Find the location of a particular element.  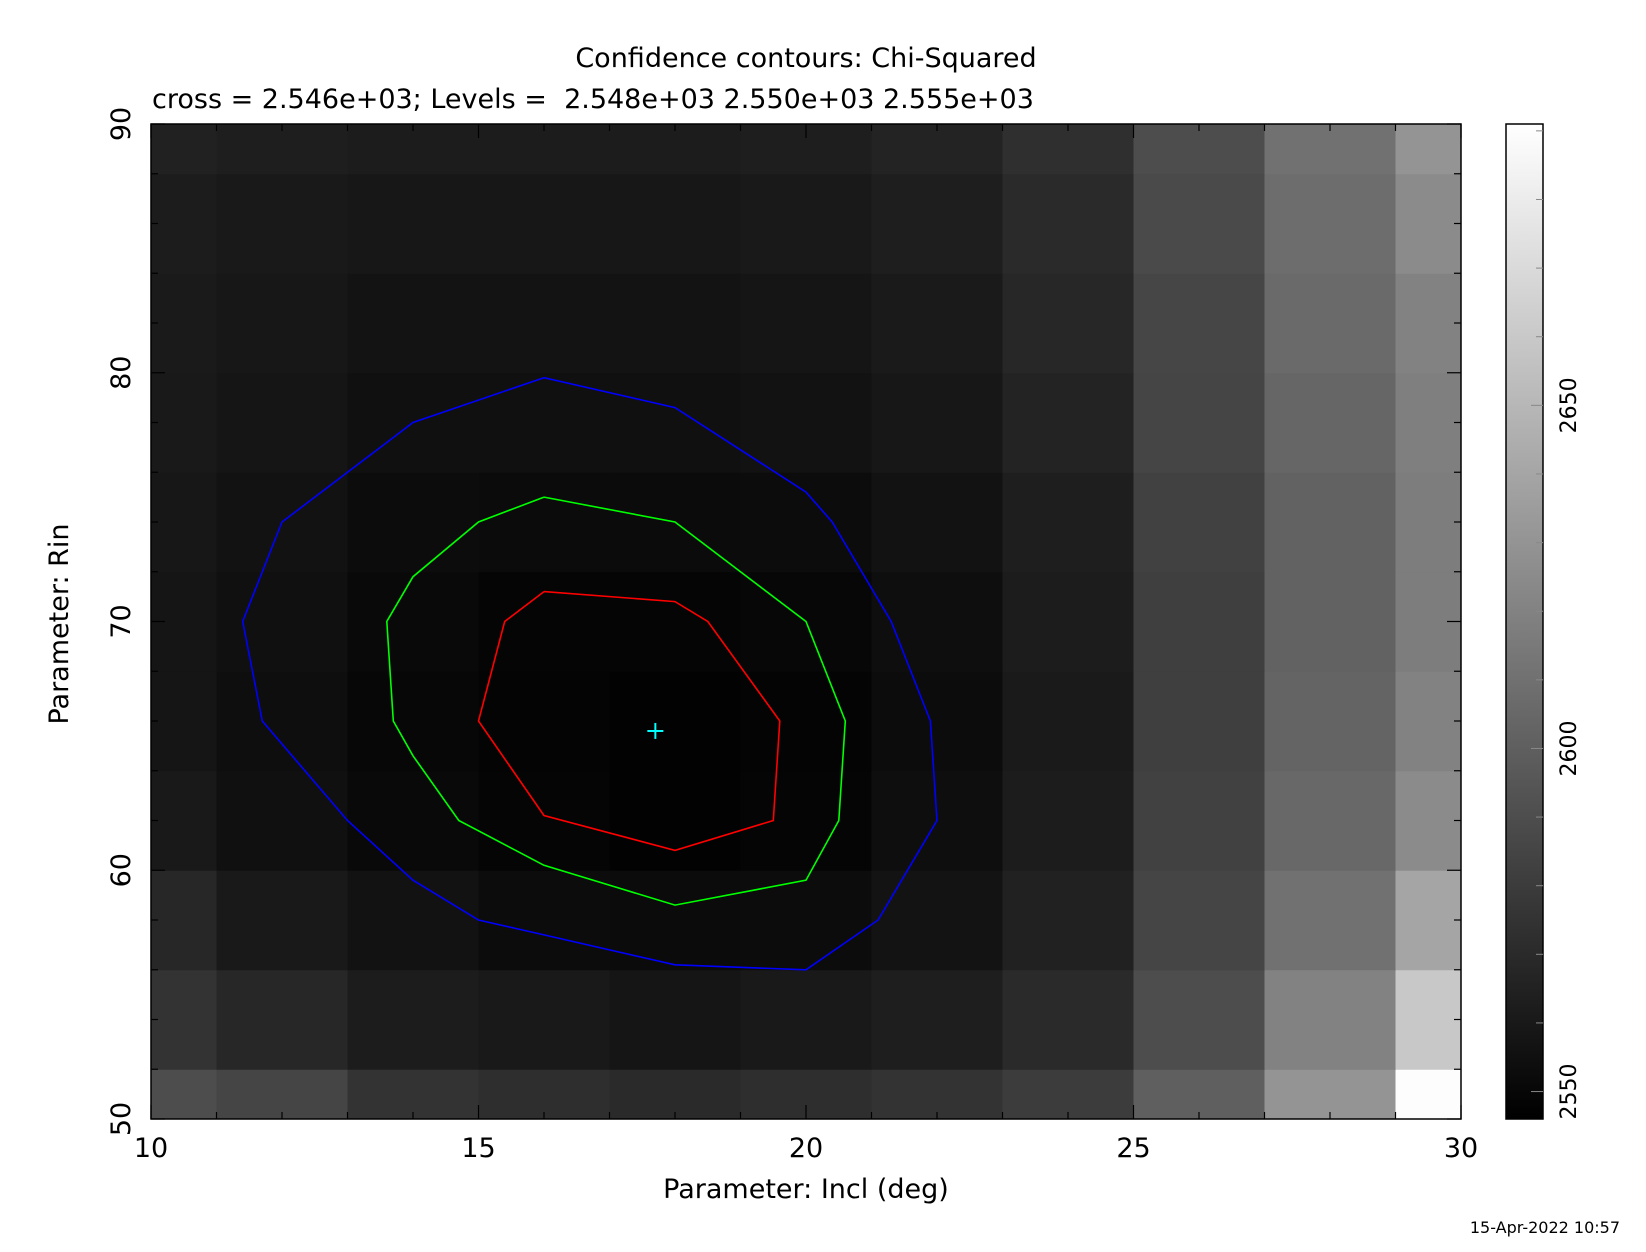

y-tick-label: 60 is located at coordinates (121, 870).